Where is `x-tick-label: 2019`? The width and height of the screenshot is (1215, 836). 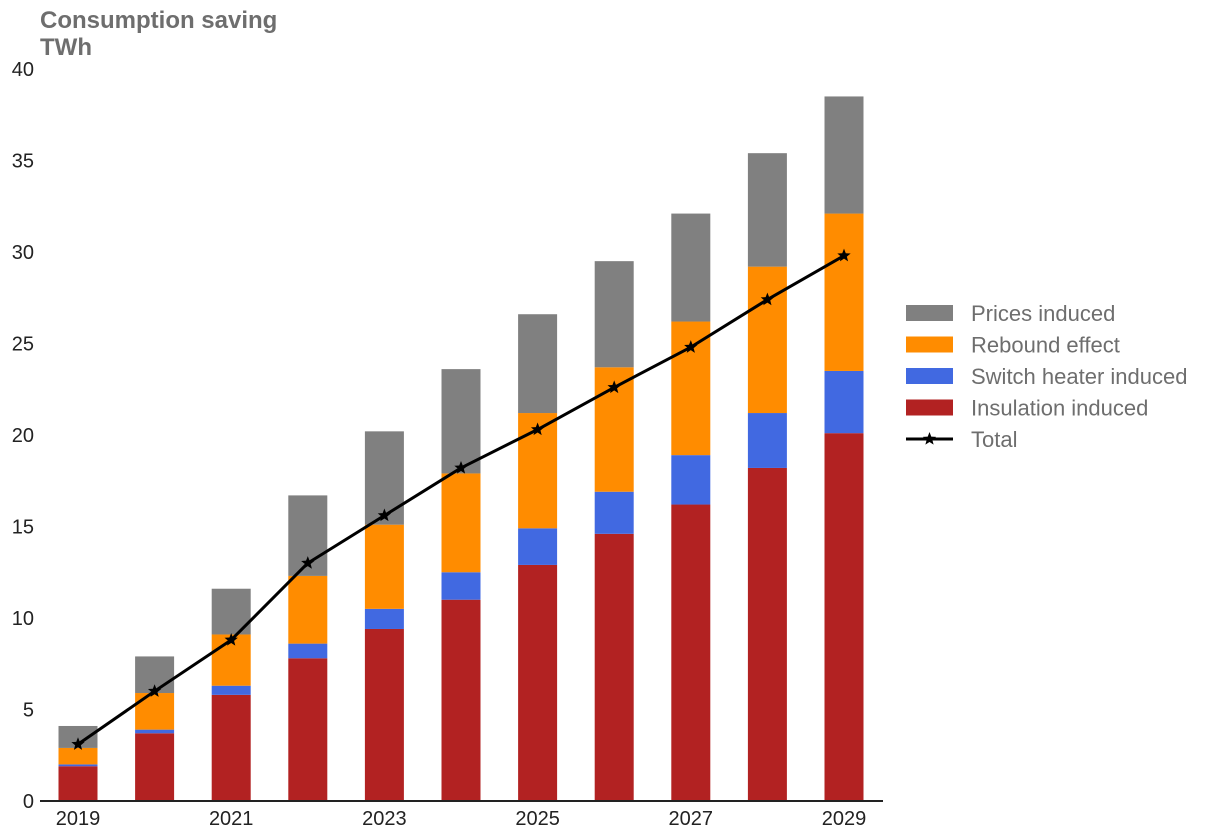
x-tick-label: 2019 is located at coordinates (78, 819).